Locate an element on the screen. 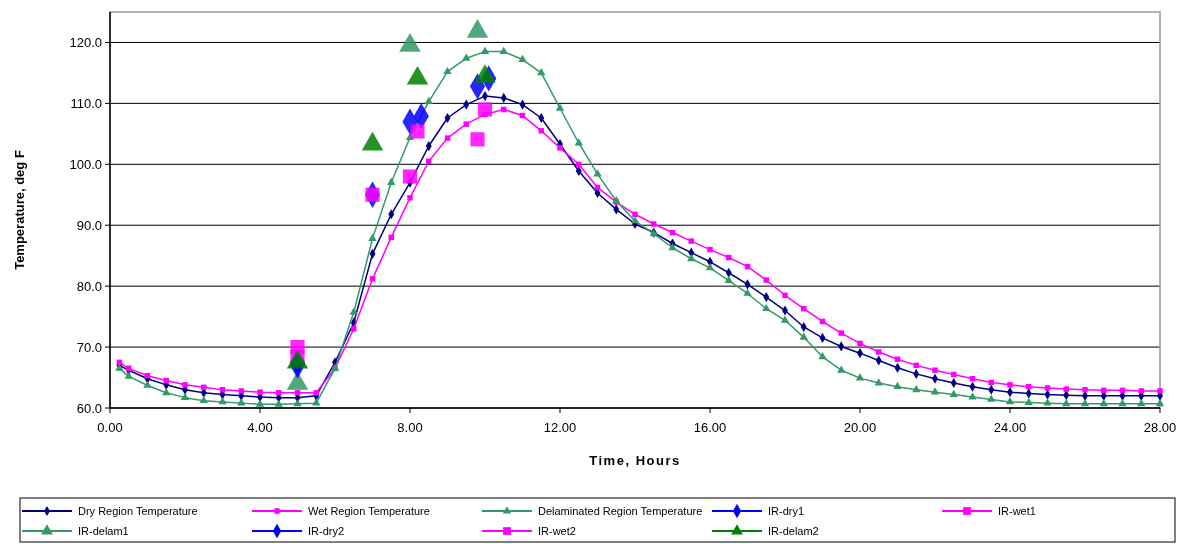 This screenshot has height=544, width=1180. legend-label: IR-dry1 is located at coordinates (786, 511).